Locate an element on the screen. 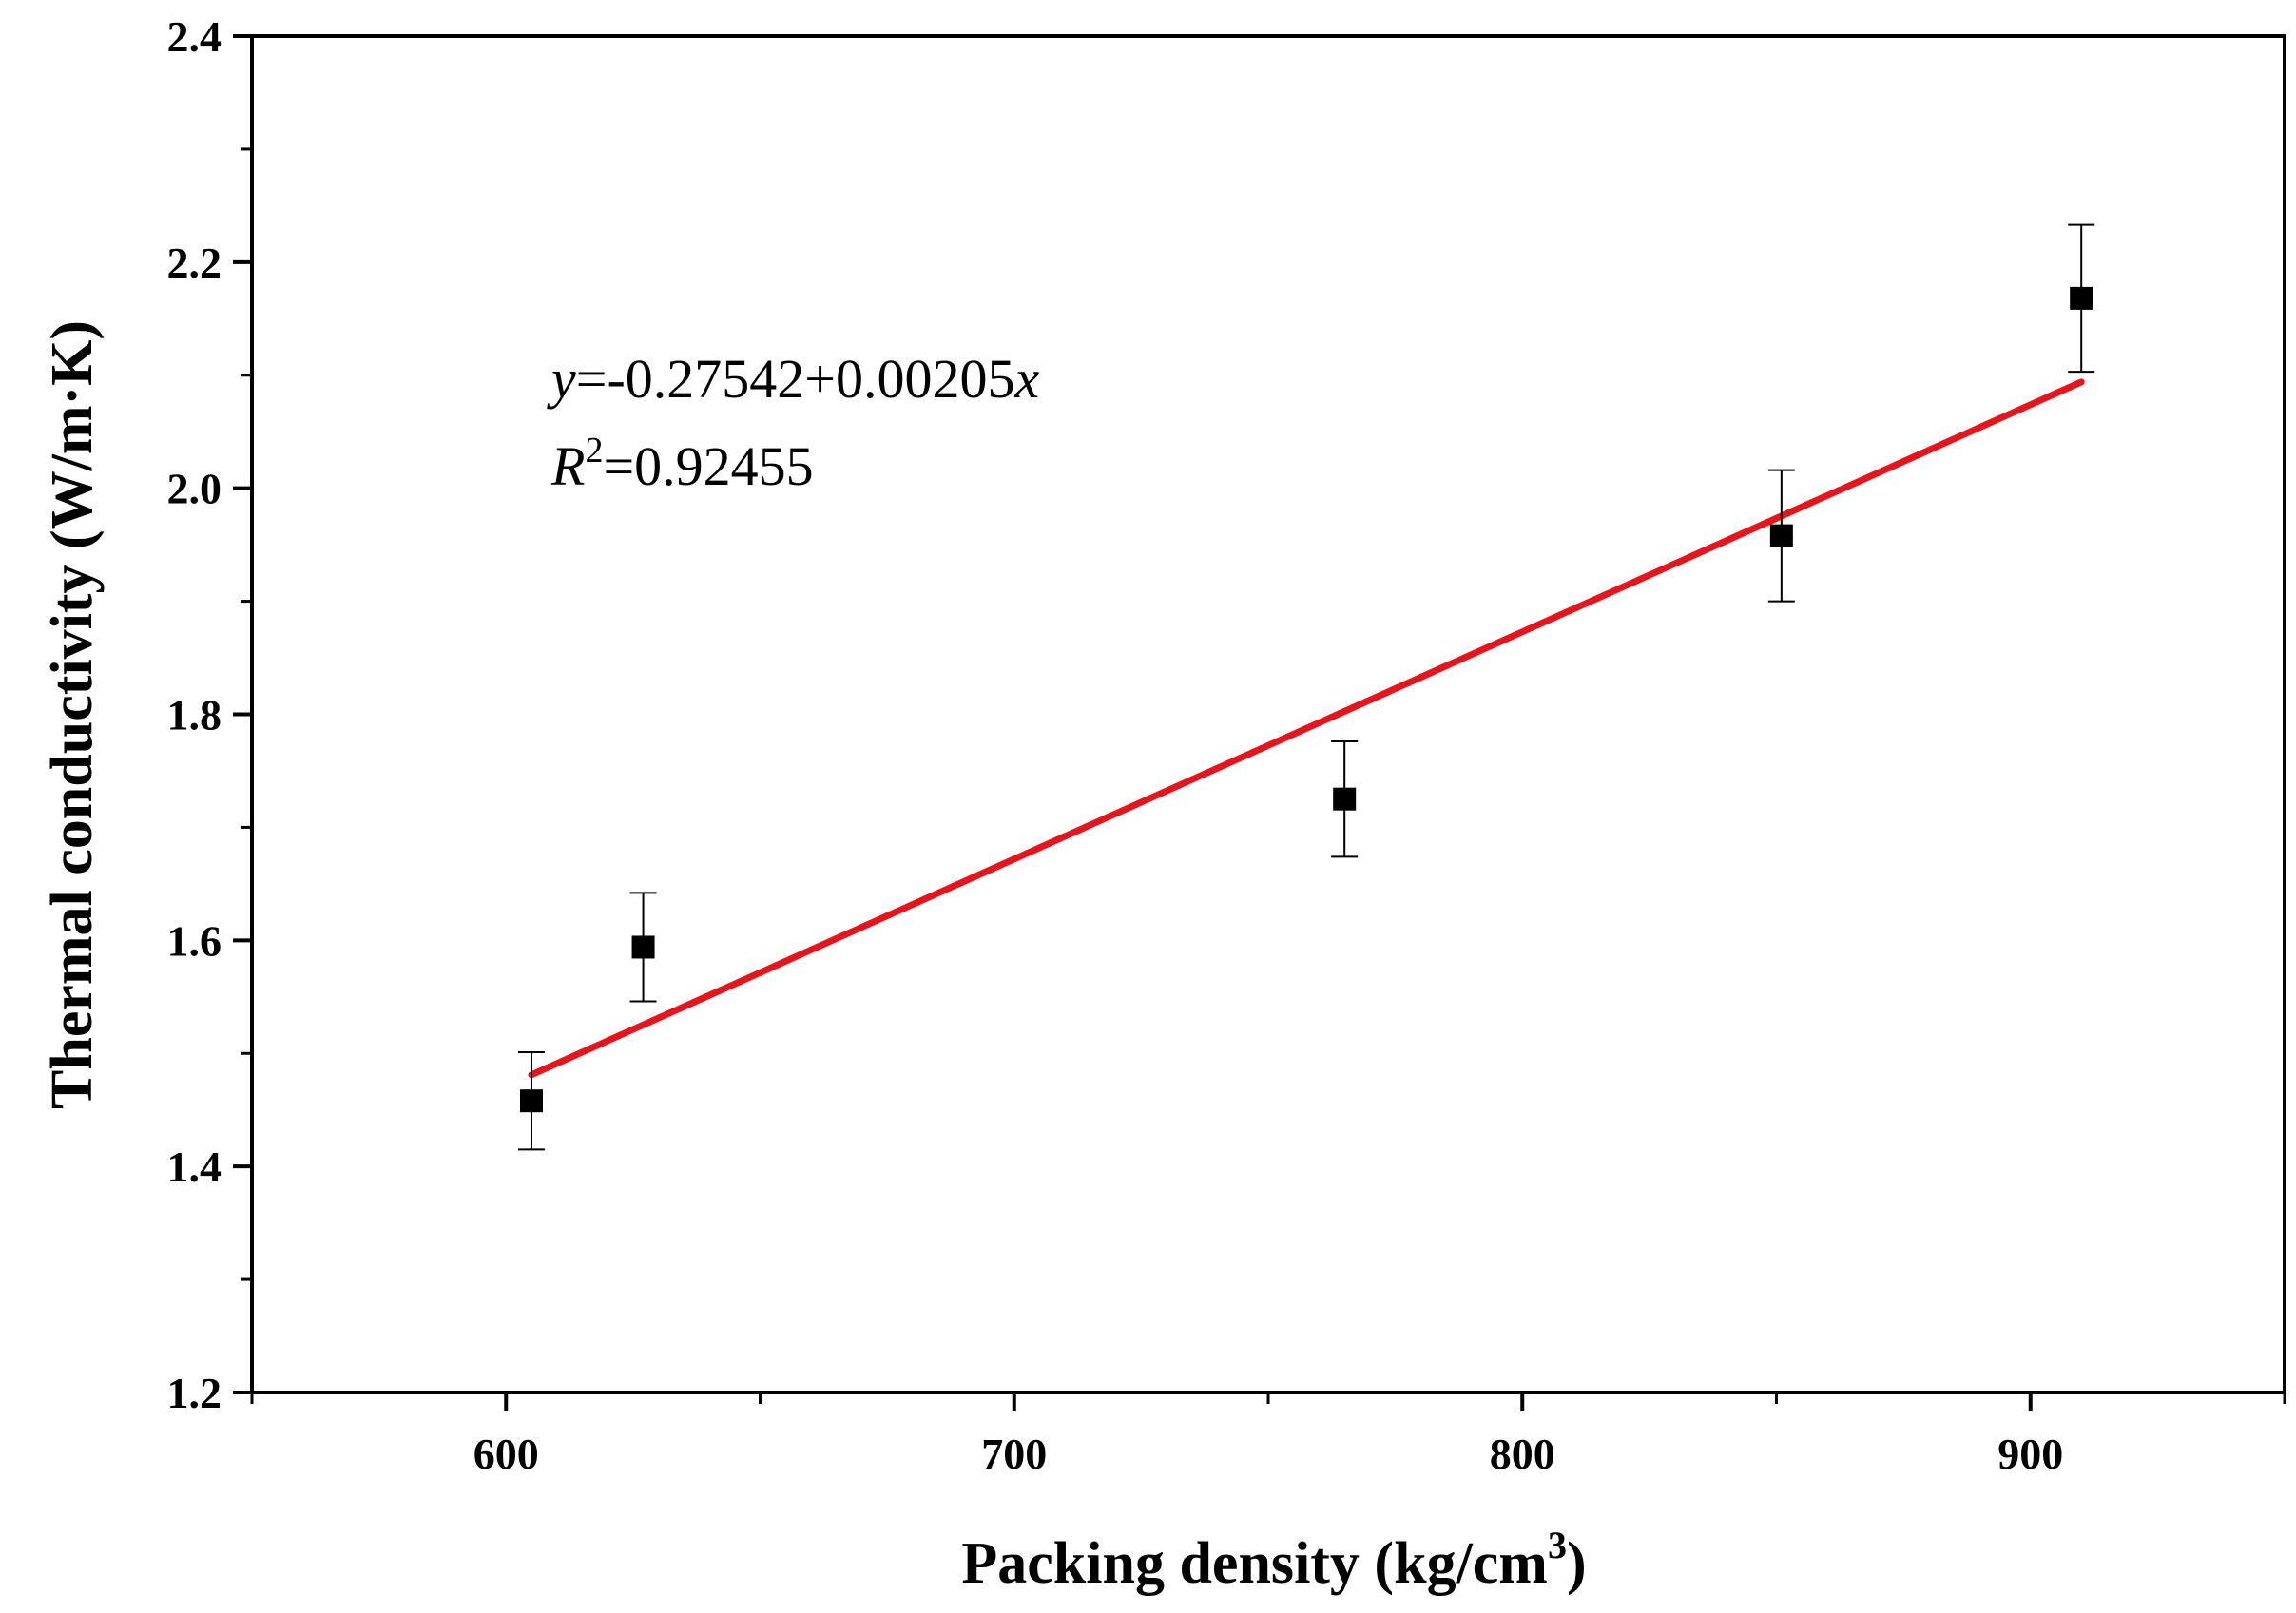  x-axis: 600 700 800 900 is located at coordinates (1268, 1435).